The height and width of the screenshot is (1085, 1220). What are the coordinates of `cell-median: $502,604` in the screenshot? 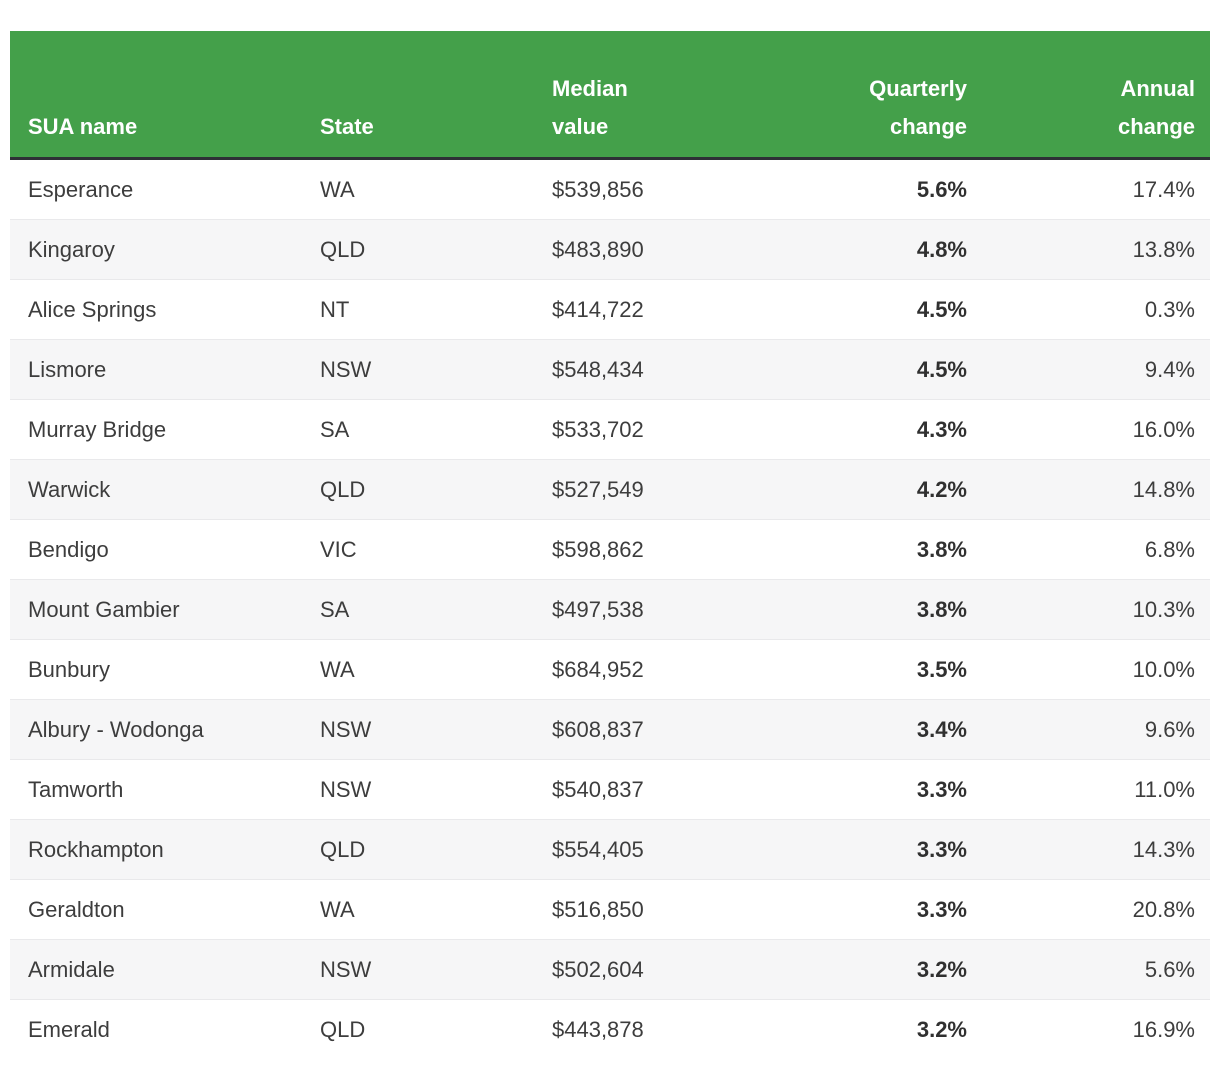 It's located at (664, 969).